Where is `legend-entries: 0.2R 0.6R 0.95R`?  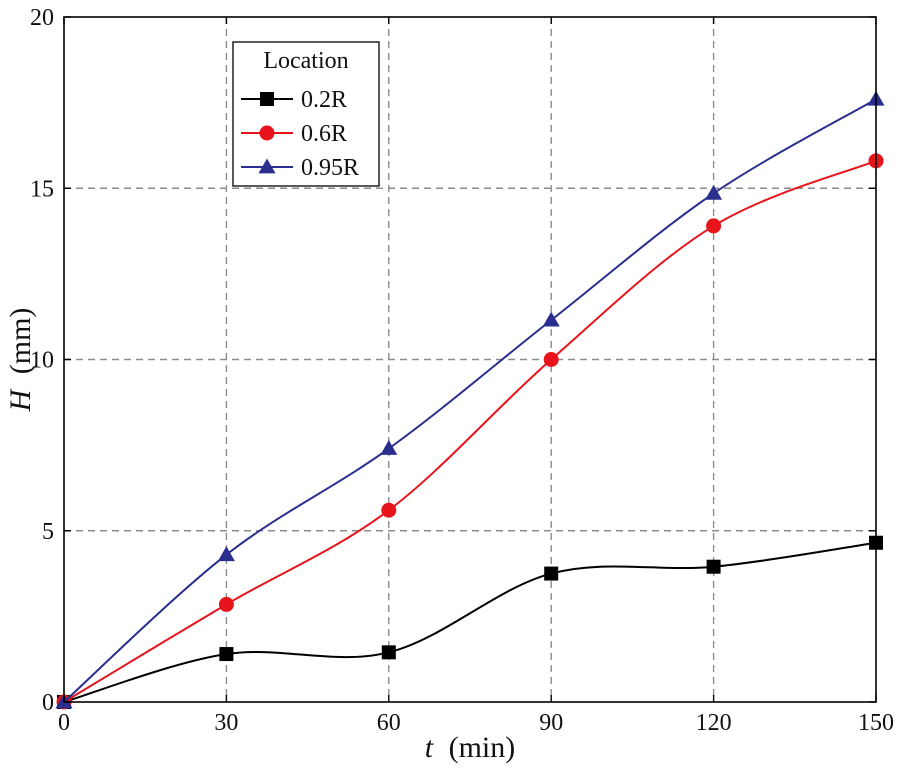
legend-entries: 0.2R 0.6R 0.95R is located at coordinates (300, 134).